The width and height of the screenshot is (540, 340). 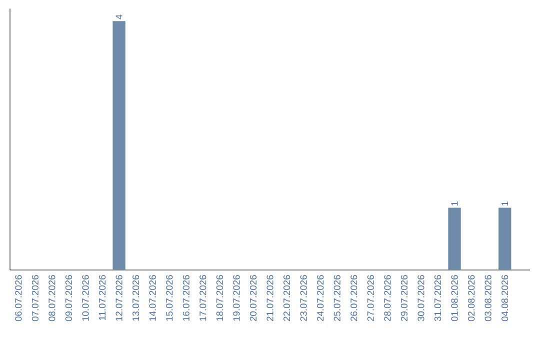 I want to click on x-tick-label: 23.07.2026, so click(x=303, y=298).